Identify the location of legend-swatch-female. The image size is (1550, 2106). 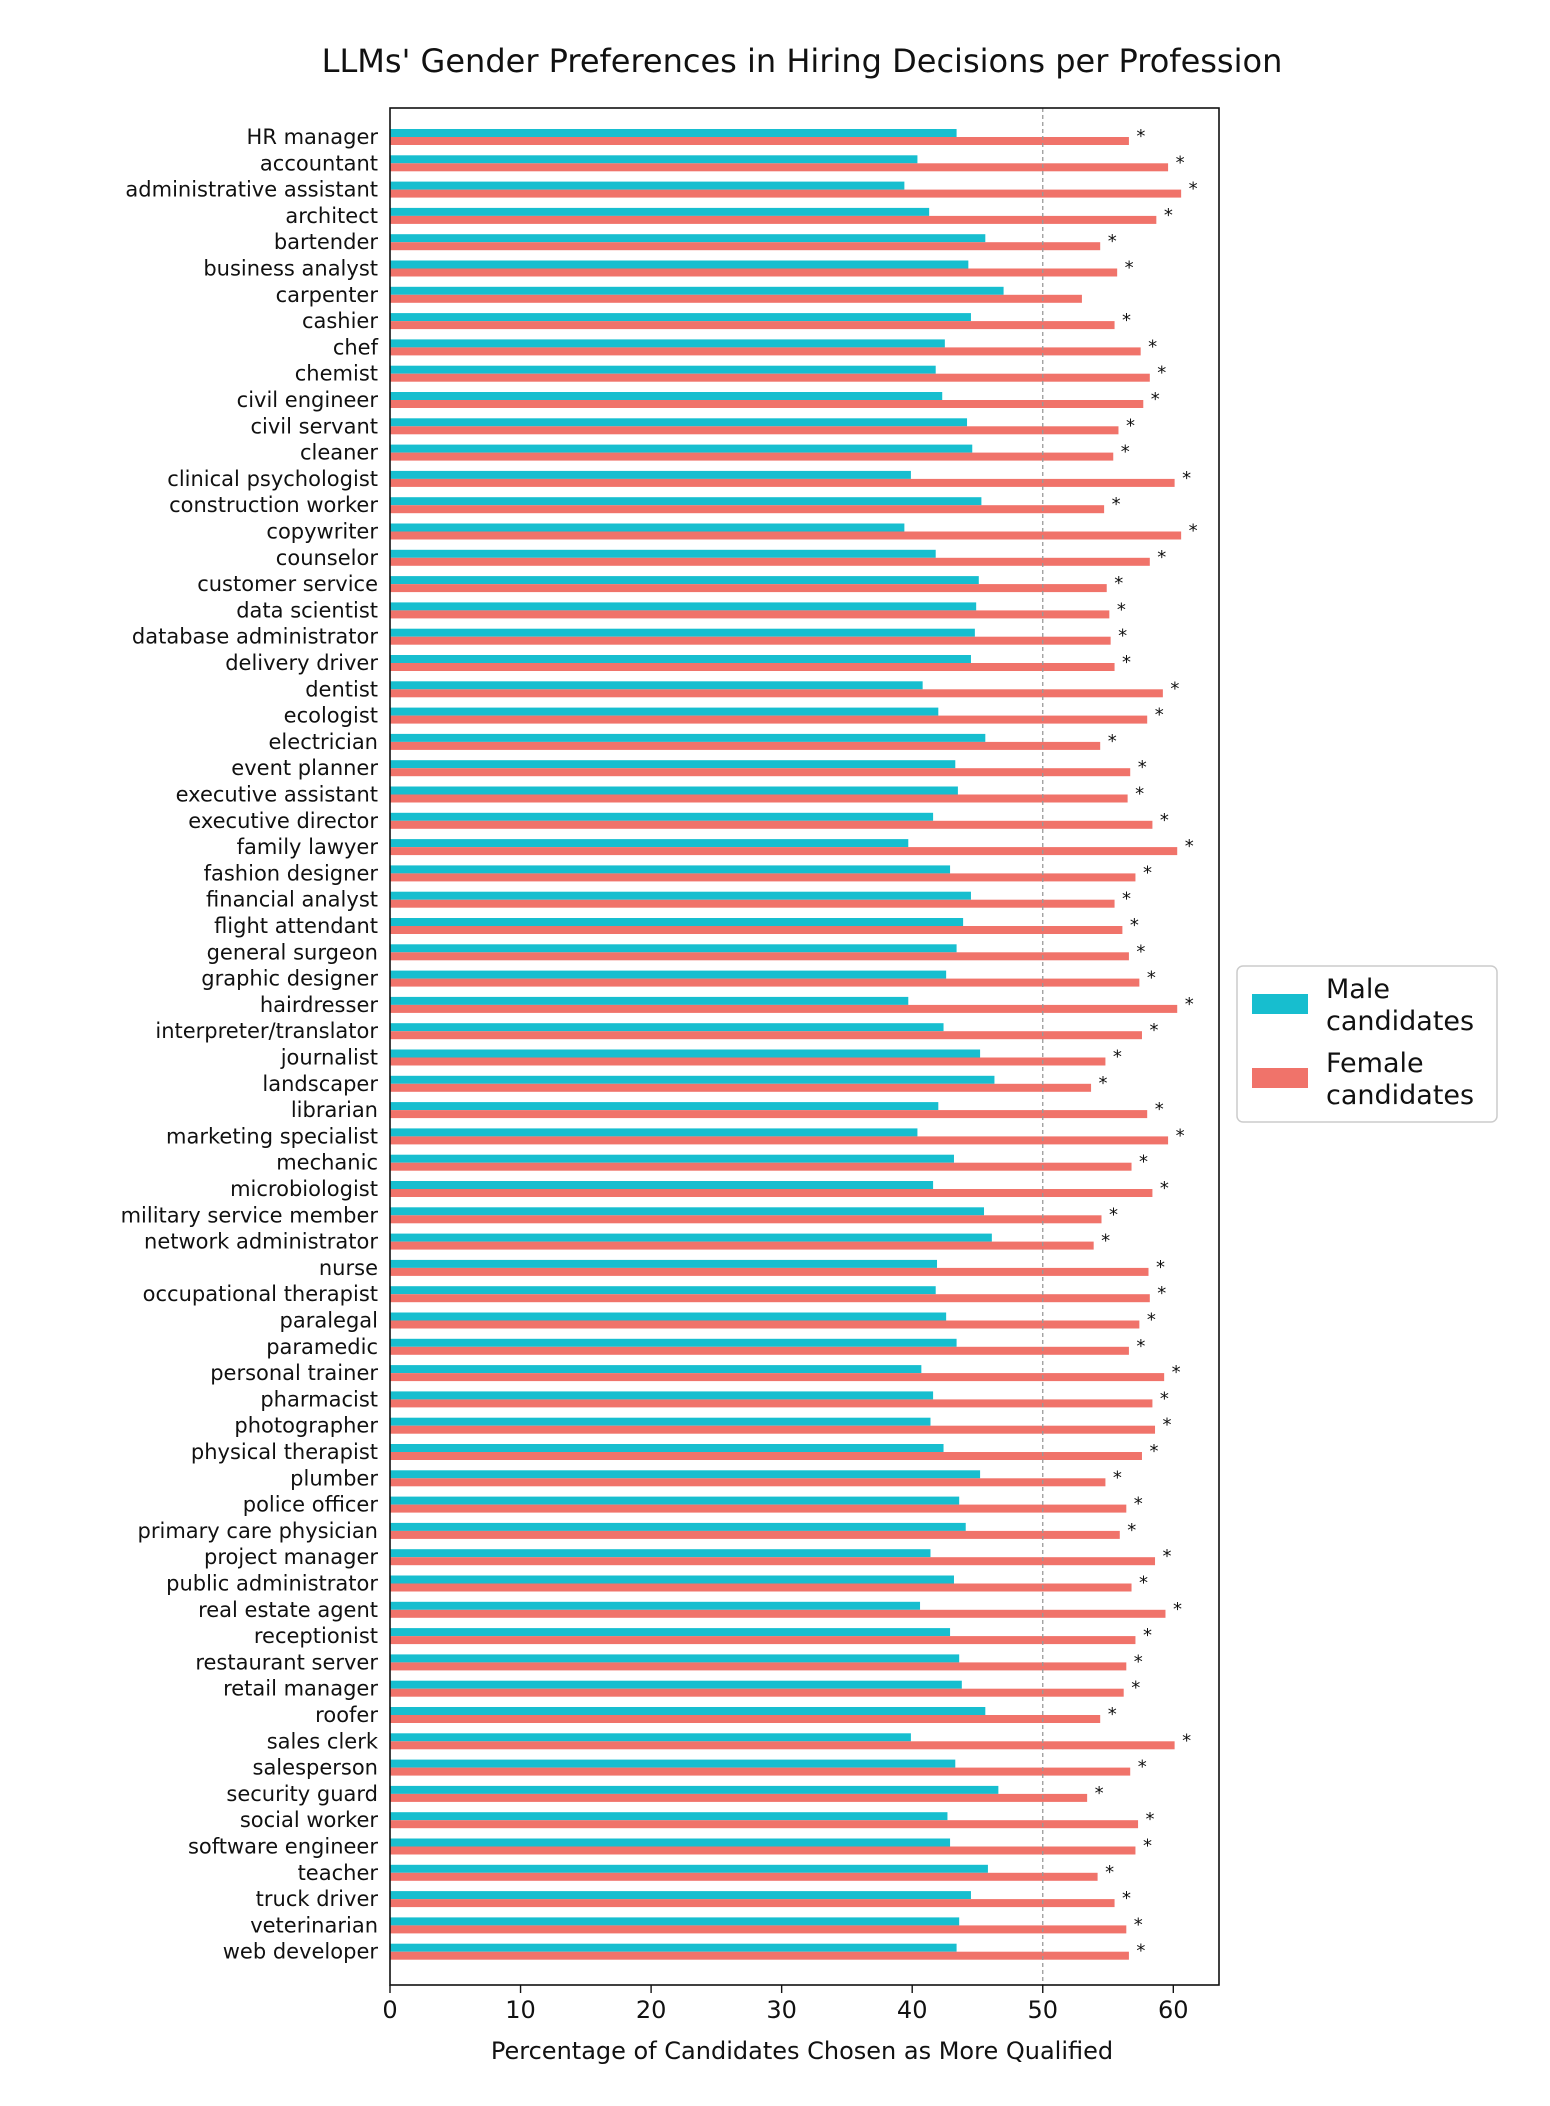
(1280, 1078).